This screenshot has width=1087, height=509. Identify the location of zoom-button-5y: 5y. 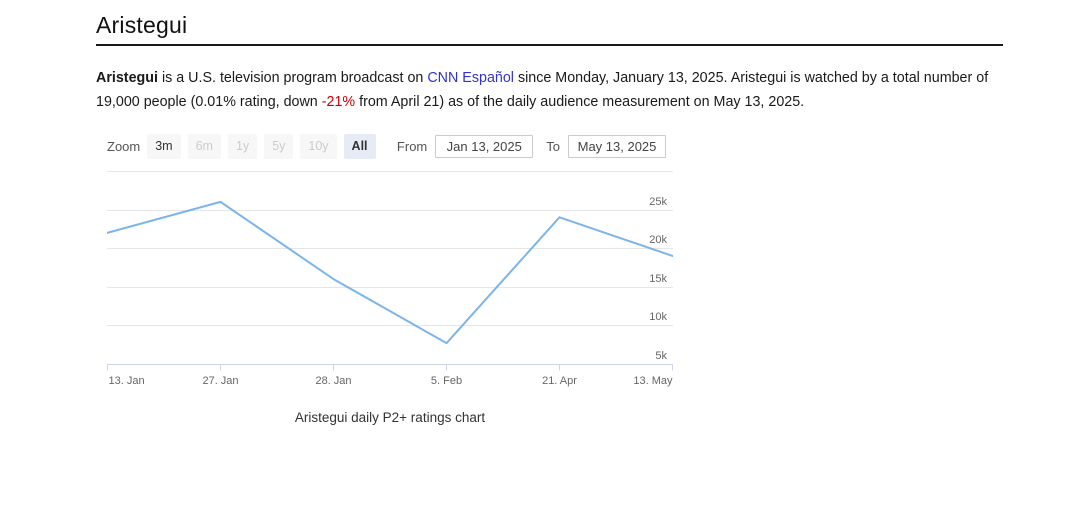
(279, 146).